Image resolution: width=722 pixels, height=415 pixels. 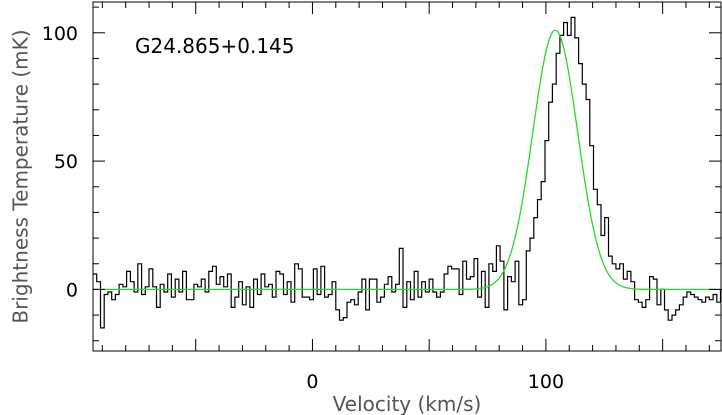 What do you see at coordinates (60, 34) in the screenshot?
I see `y-tick-label: 100` at bounding box center [60, 34].